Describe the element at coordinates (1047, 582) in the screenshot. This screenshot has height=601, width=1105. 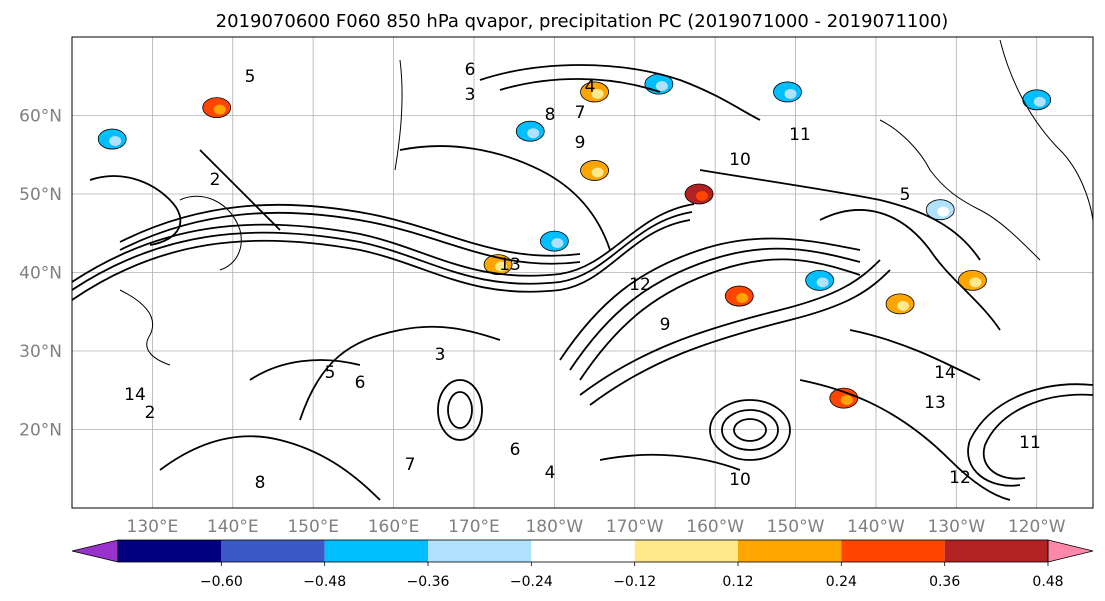
I see `colorbar-tick-label: 0.48` at that location.